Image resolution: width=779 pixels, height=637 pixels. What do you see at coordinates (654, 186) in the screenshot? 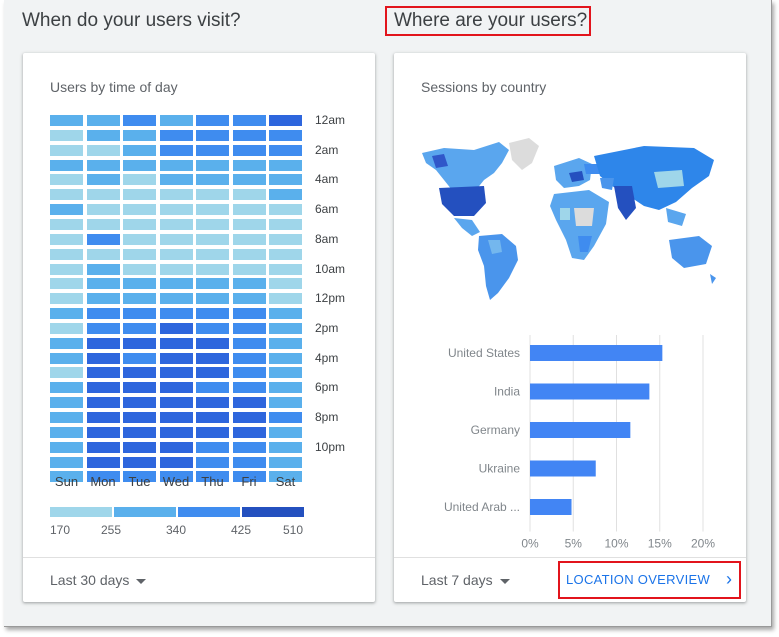
I see `asia` at bounding box center [654, 186].